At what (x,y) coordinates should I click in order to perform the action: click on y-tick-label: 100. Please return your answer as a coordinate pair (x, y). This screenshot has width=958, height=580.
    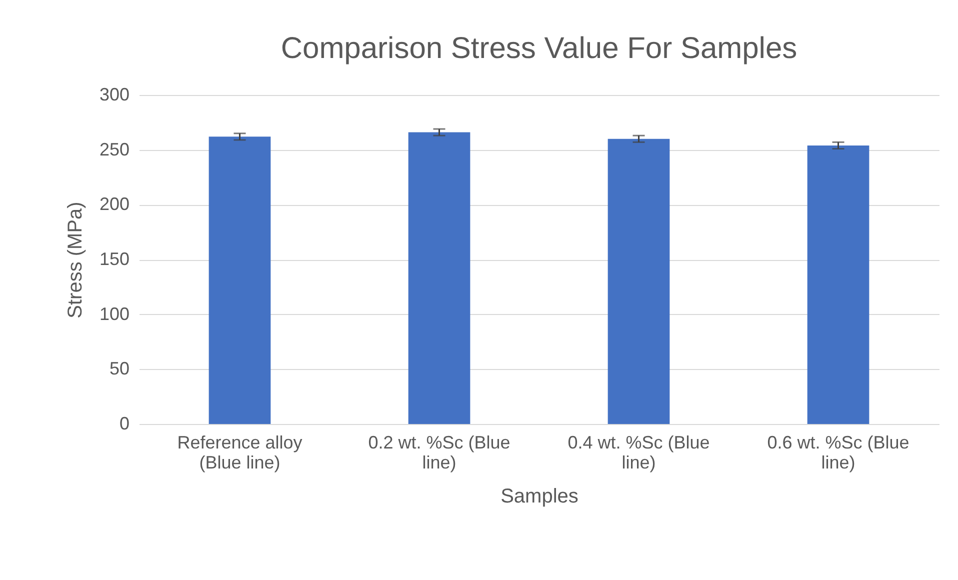
    Looking at the image, I should click on (114, 314).